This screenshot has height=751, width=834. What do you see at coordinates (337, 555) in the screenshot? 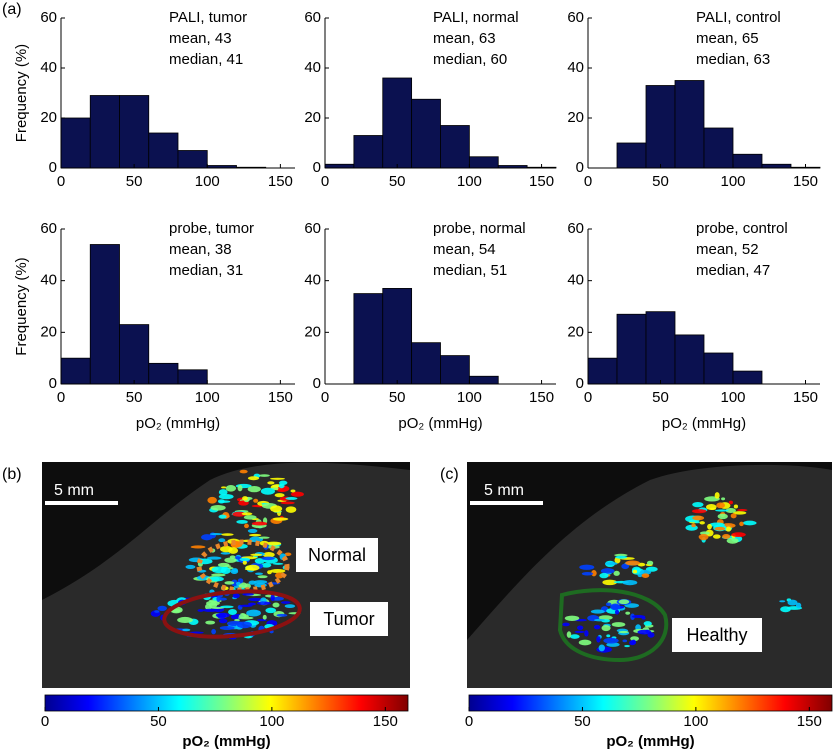
I see `region-label: Normal` at bounding box center [337, 555].